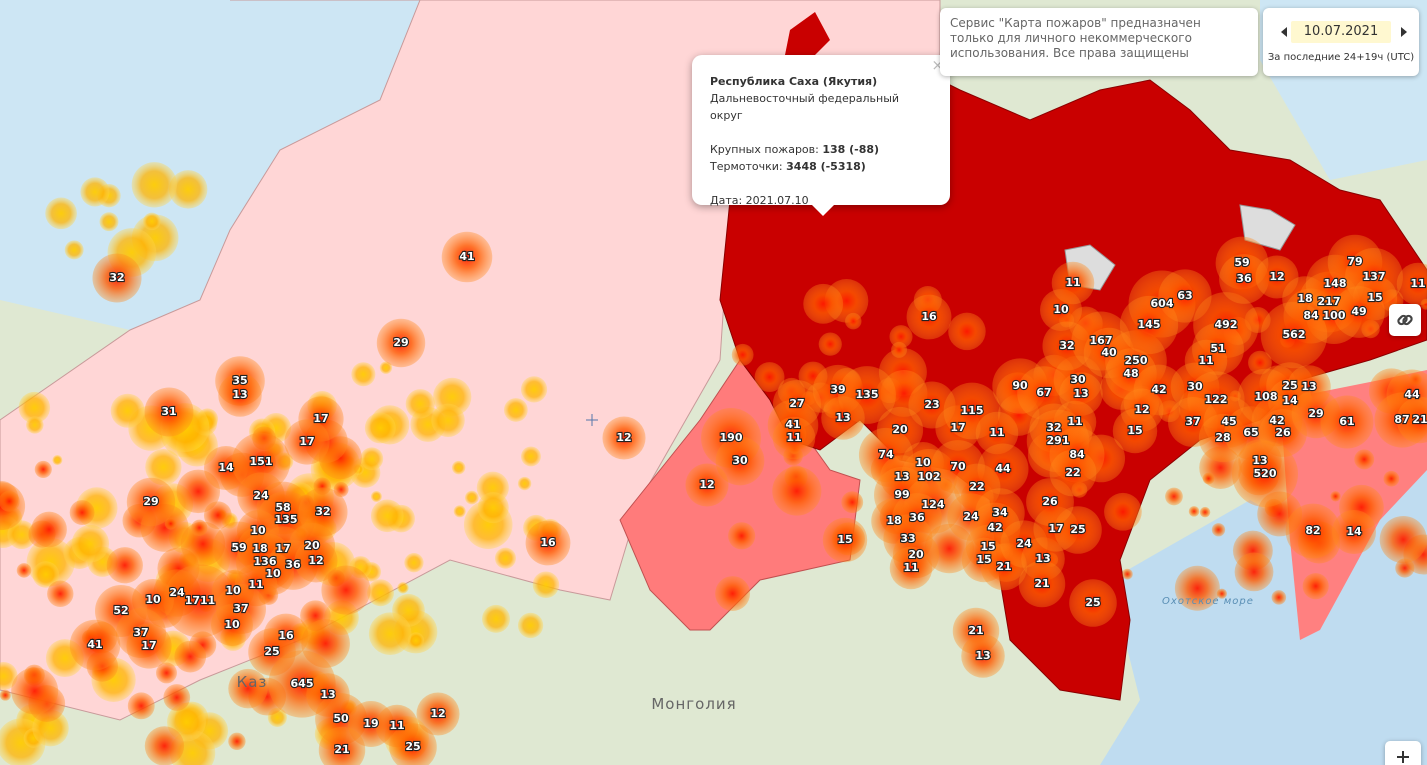  Describe the element at coordinates (1003, 468) in the screenshot. I see `fire-count: 44` at that location.